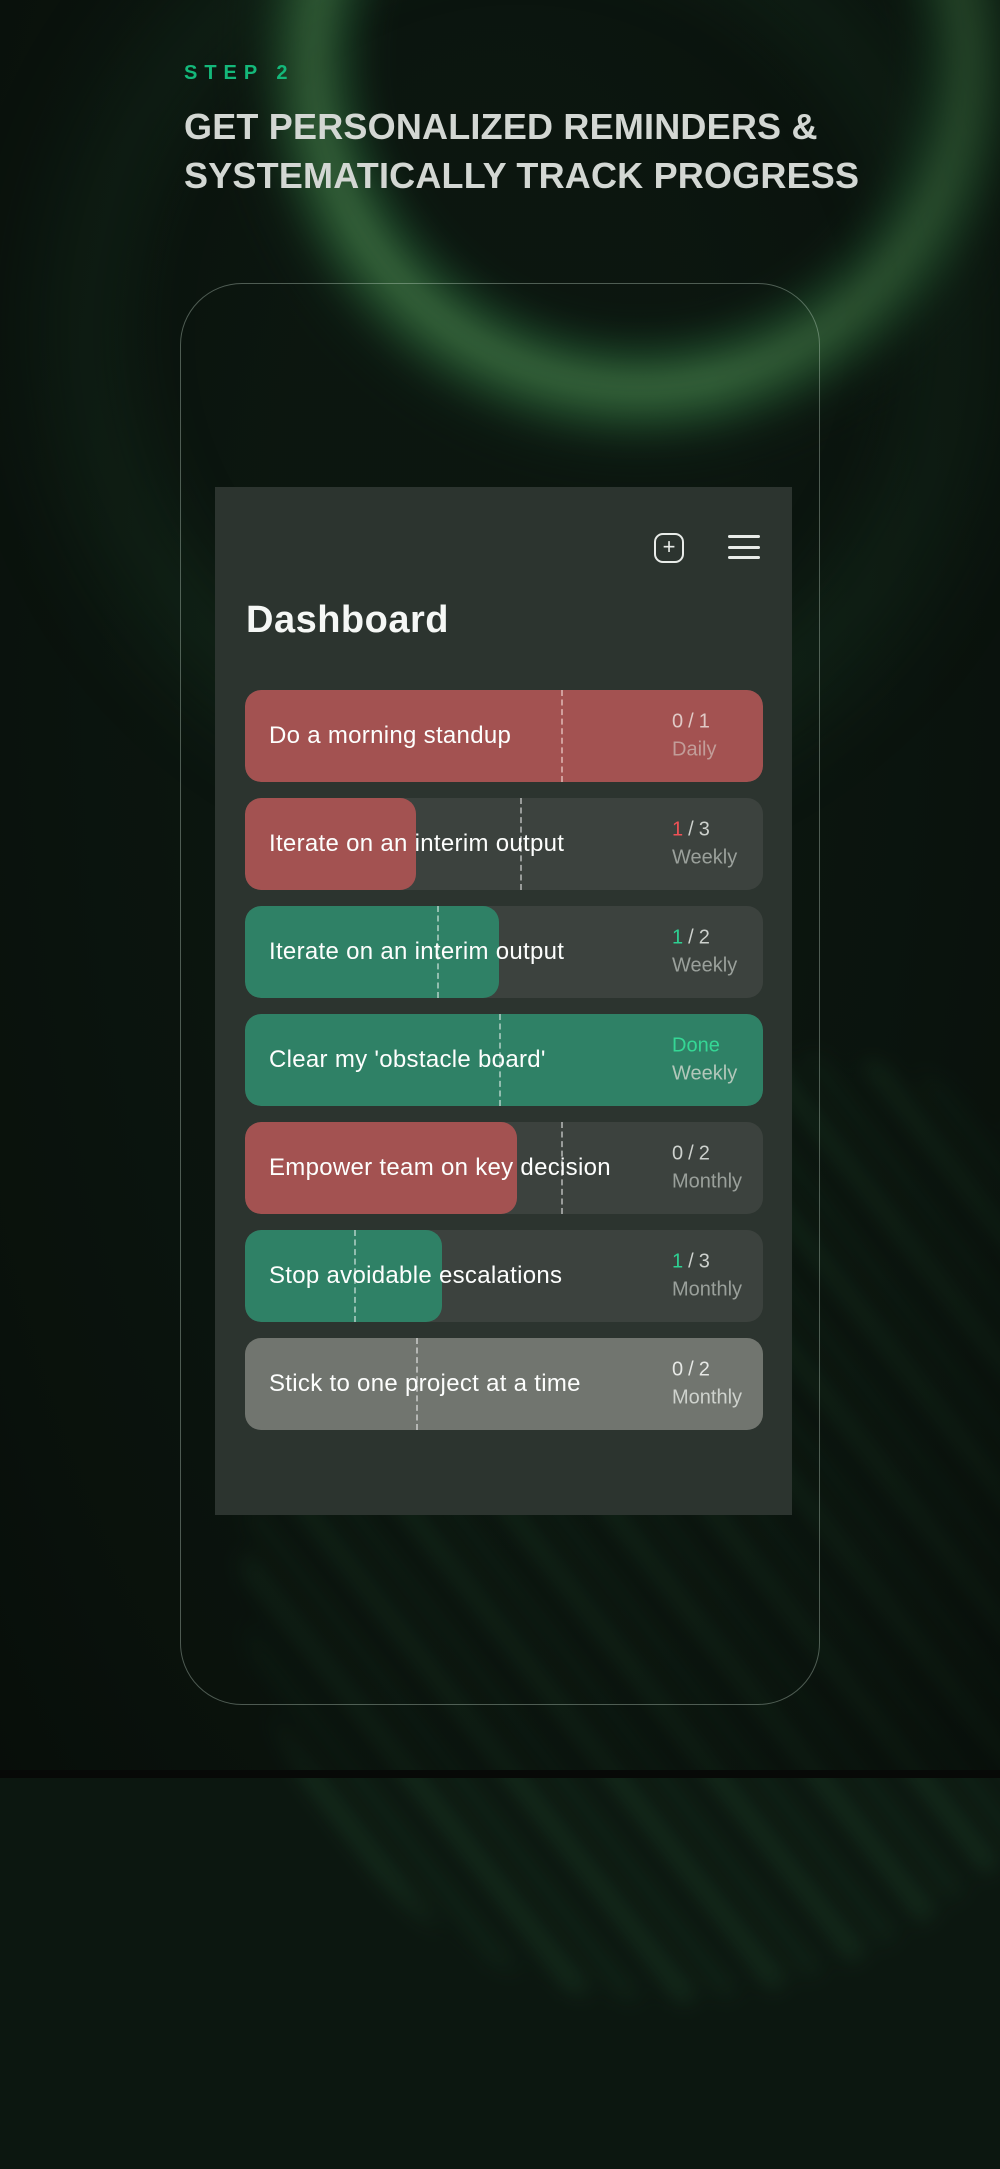 The image size is (1000, 2169). I want to click on habit-row: Iterate on an interim output 1/2 Weekly, so click(504, 952).